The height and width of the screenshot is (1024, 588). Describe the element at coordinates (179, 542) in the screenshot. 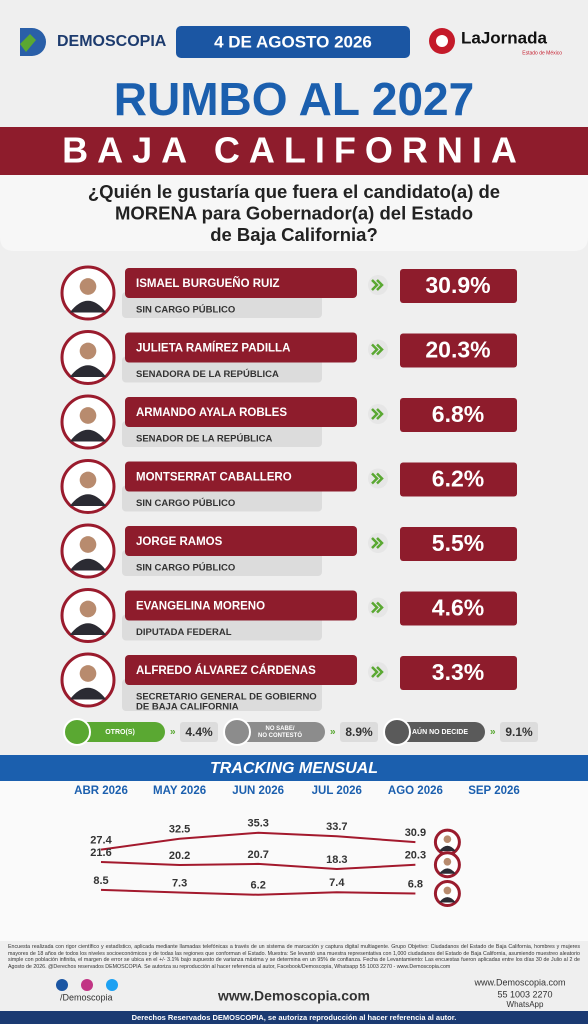

I see `candidate-name: JORGE RAMOS` at that location.